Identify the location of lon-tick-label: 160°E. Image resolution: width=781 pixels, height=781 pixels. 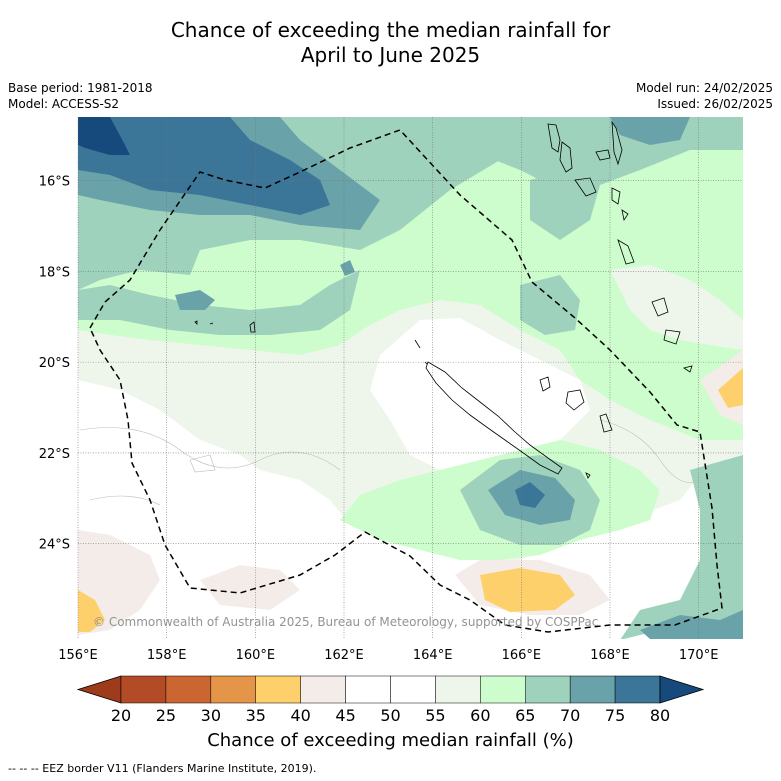
(256, 655).